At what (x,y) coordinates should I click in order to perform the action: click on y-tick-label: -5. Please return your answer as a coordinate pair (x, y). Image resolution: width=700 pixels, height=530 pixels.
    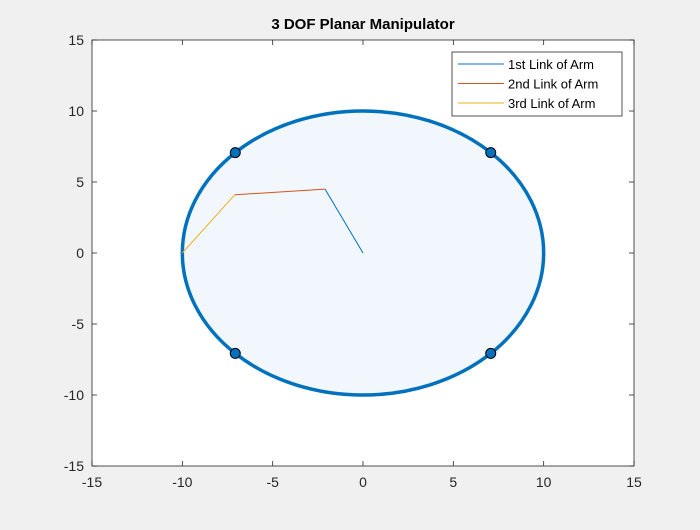
    Looking at the image, I should click on (78, 324).